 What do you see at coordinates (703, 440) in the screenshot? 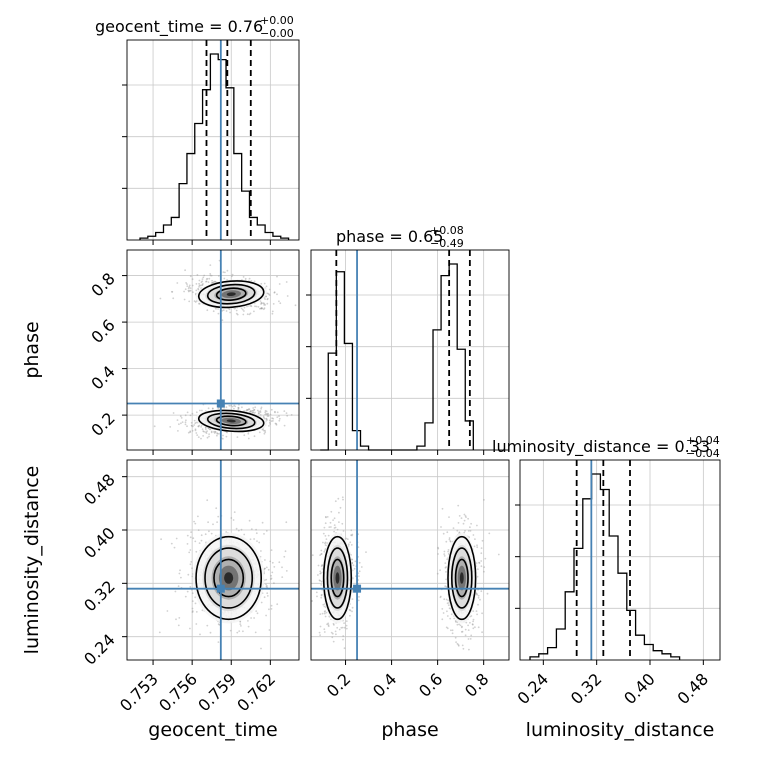
I see `title-upper-error: +0.04` at bounding box center [703, 440].